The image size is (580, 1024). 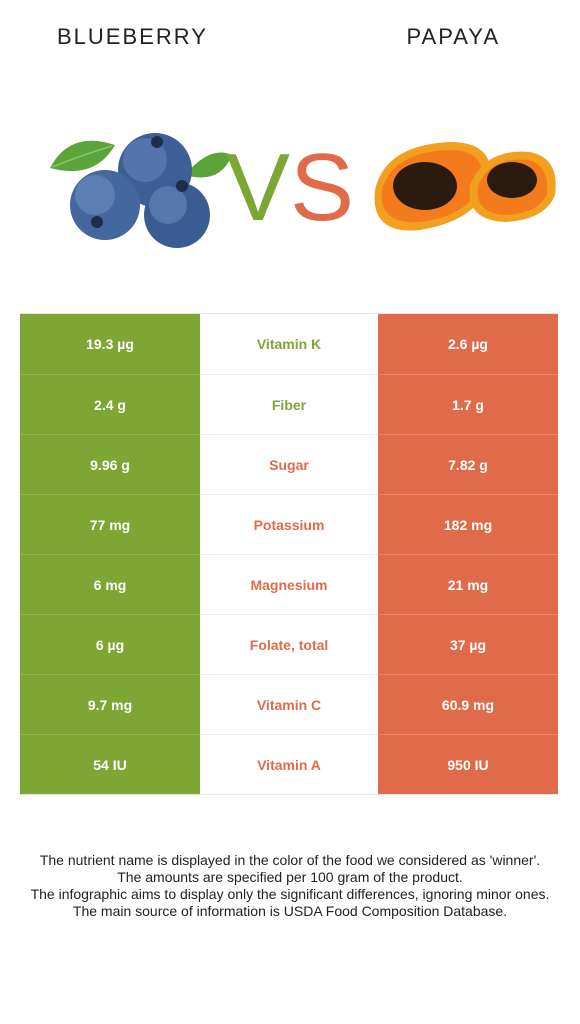 What do you see at coordinates (110, 464) in the screenshot?
I see `left-value: 9.96 g` at bounding box center [110, 464].